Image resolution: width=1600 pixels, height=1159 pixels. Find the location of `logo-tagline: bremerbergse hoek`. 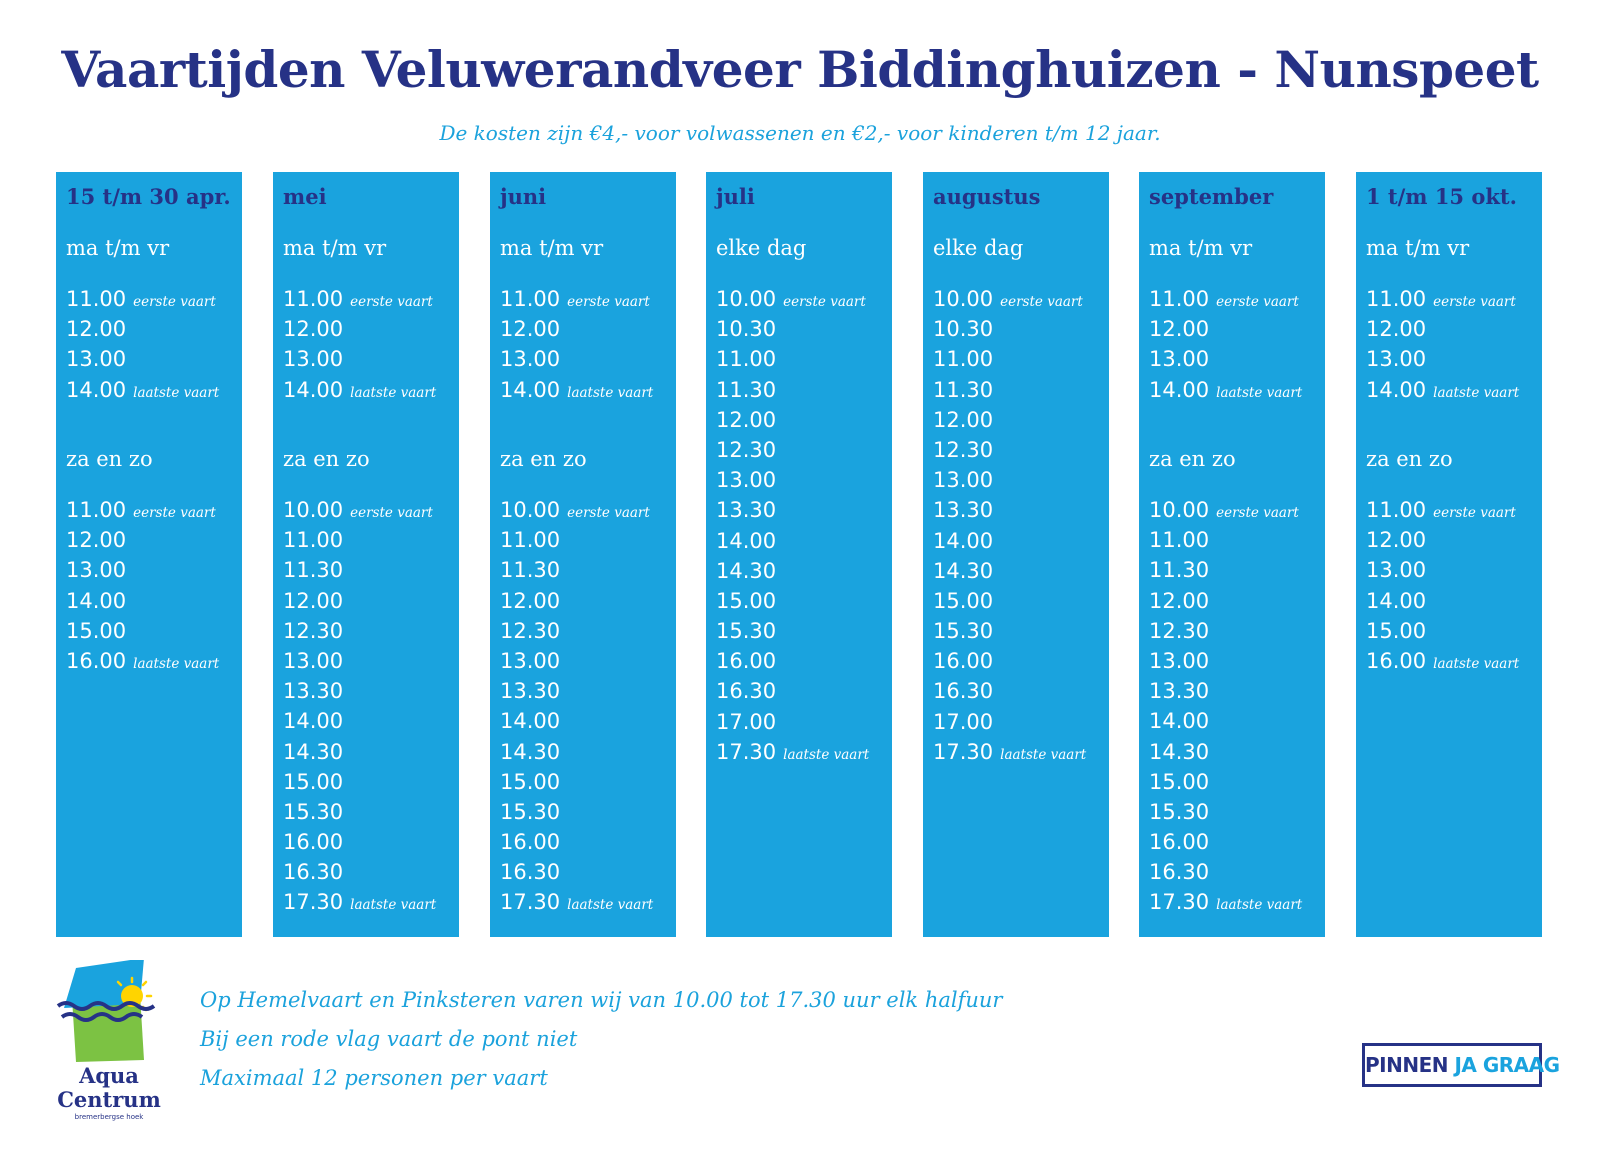

logo-tagline: bremerbergse hoek is located at coordinates (109, 1117).